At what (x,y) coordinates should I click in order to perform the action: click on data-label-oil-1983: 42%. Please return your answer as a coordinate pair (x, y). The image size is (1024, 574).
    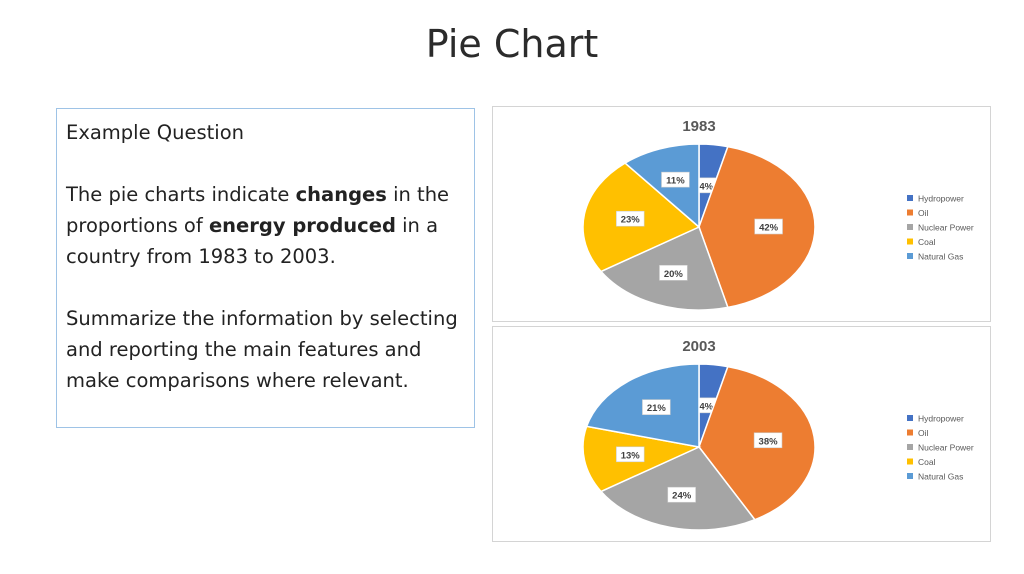
    Looking at the image, I should click on (769, 228).